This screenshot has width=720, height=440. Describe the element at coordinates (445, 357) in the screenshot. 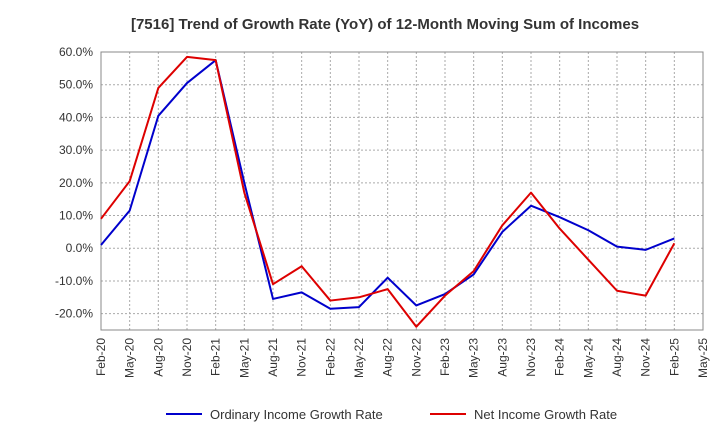

I see `x-tick-label: Feb-23` at that location.